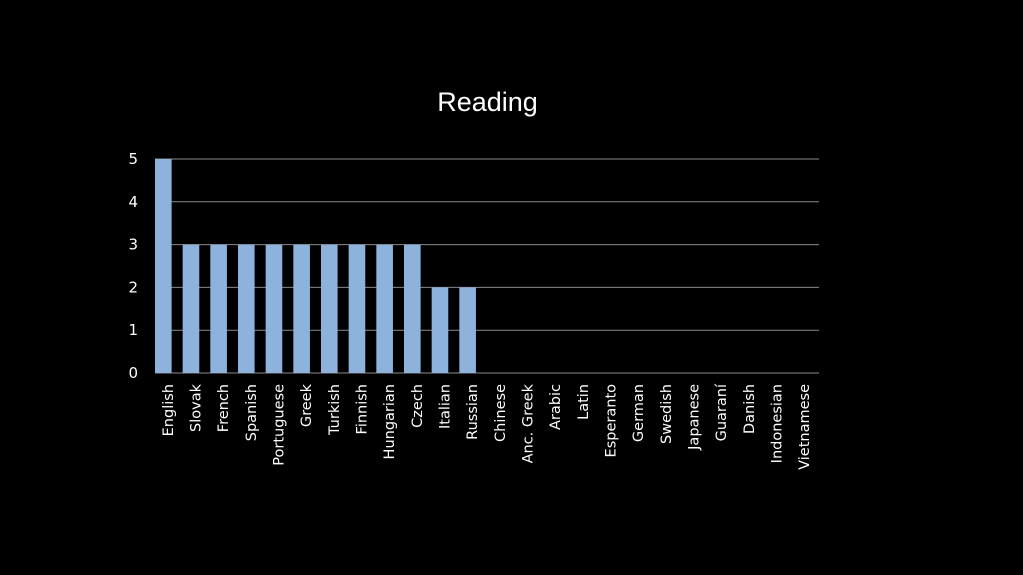  I want to click on x-category-label: Czech, so click(418, 406).